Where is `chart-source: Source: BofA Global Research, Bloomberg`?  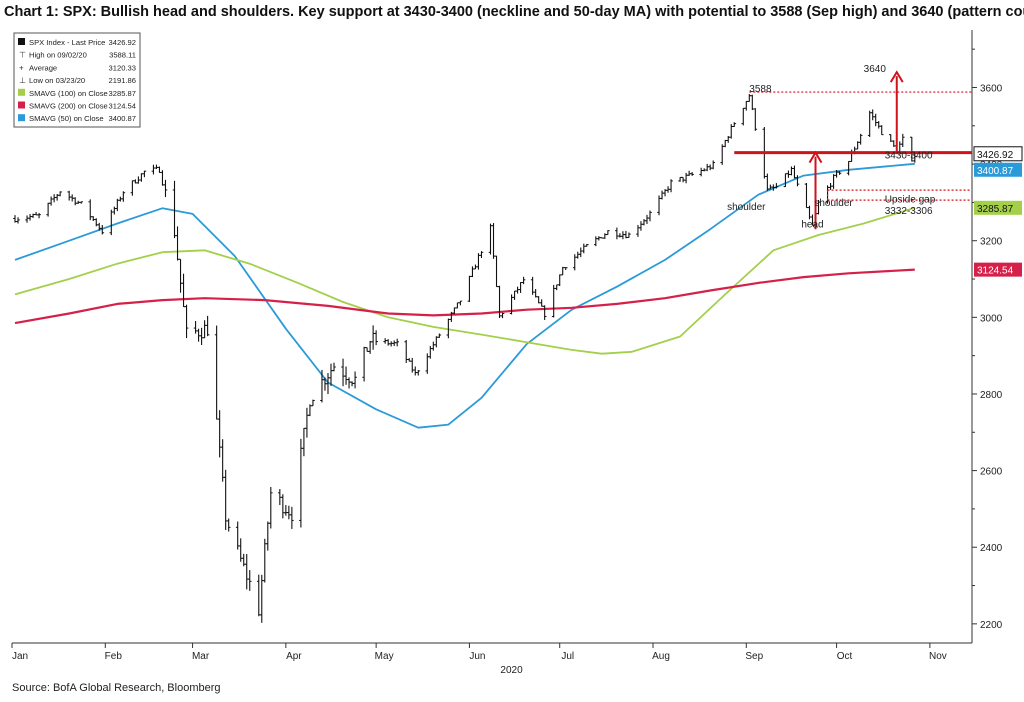
chart-source: Source: BofA Global Research, Bloomberg is located at coordinates (116, 688).